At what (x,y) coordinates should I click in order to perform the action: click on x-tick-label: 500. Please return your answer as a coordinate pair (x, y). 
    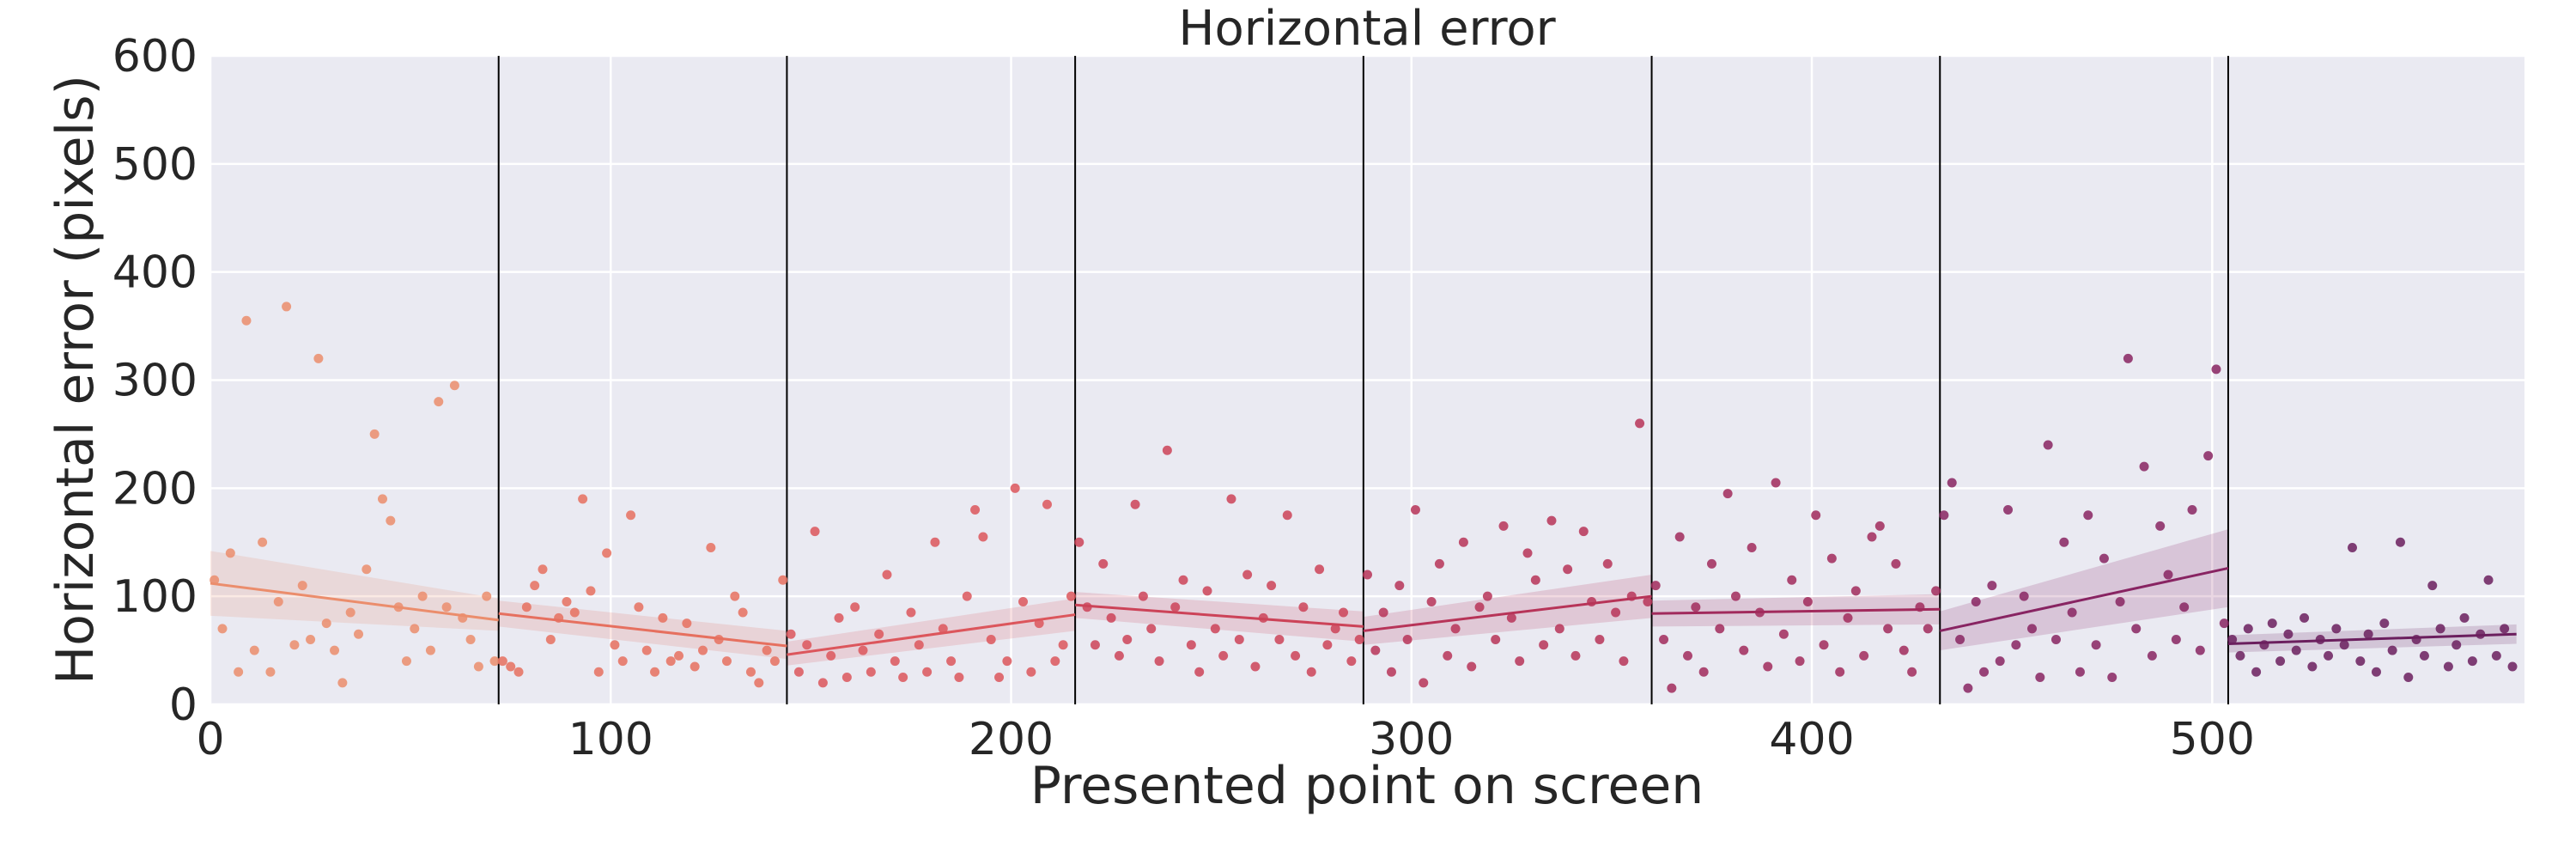
    Looking at the image, I should click on (2212, 740).